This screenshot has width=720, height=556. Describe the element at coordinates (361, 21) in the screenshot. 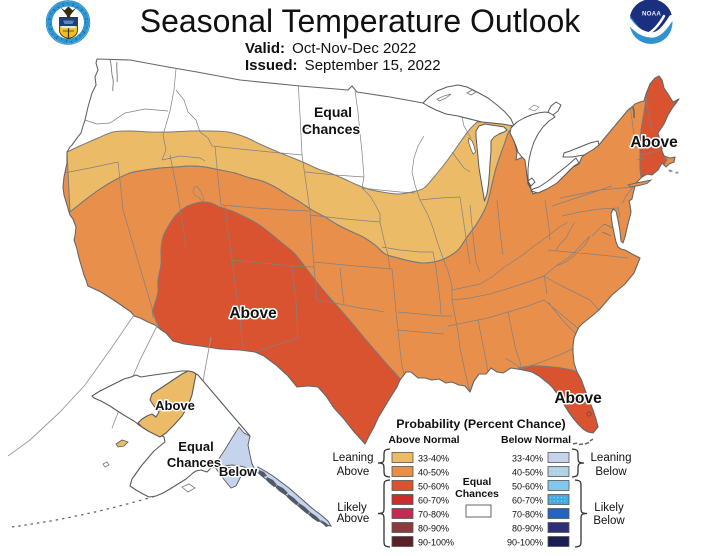

I see `svg-text: Seasonal Temperature Outlook` at that location.